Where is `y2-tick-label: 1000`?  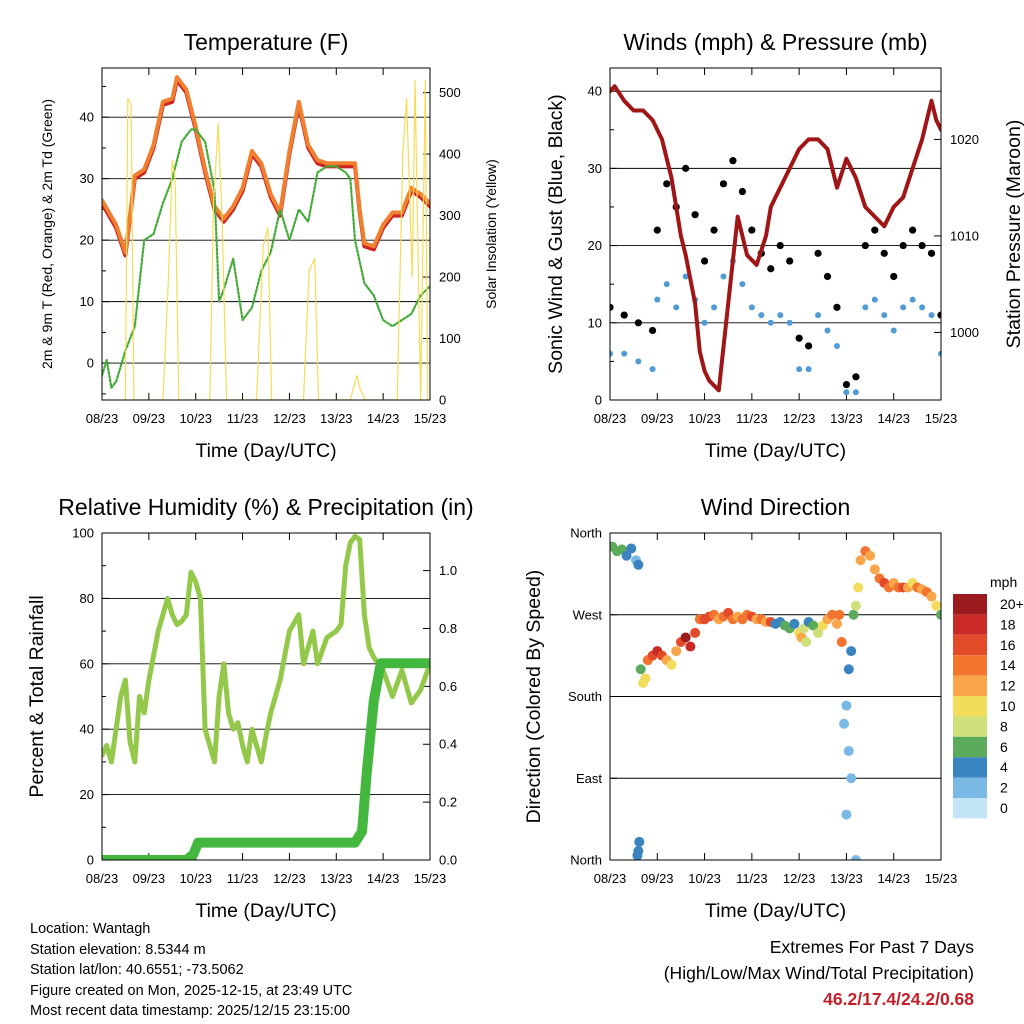 y2-tick-label: 1000 is located at coordinates (964, 332).